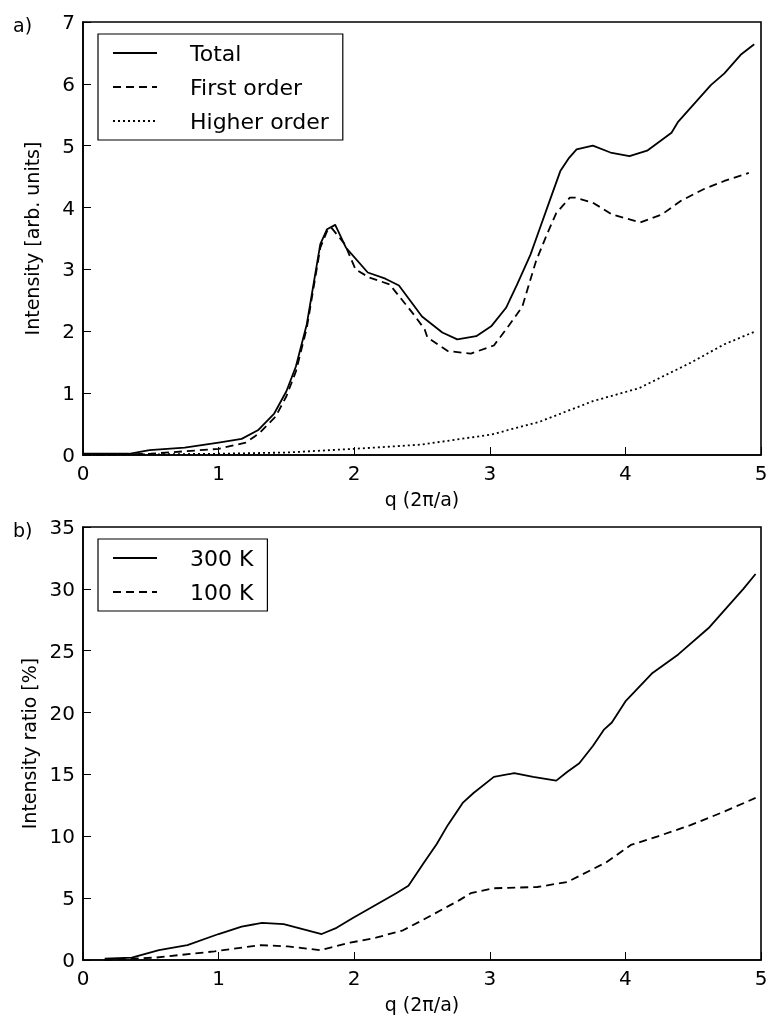 The height and width of the screenshot is (1030, 781). What do you see at coordinates (68, 269) in the screenshot?
I see `y-tick-label: 3` at bounding box center [68, 269].